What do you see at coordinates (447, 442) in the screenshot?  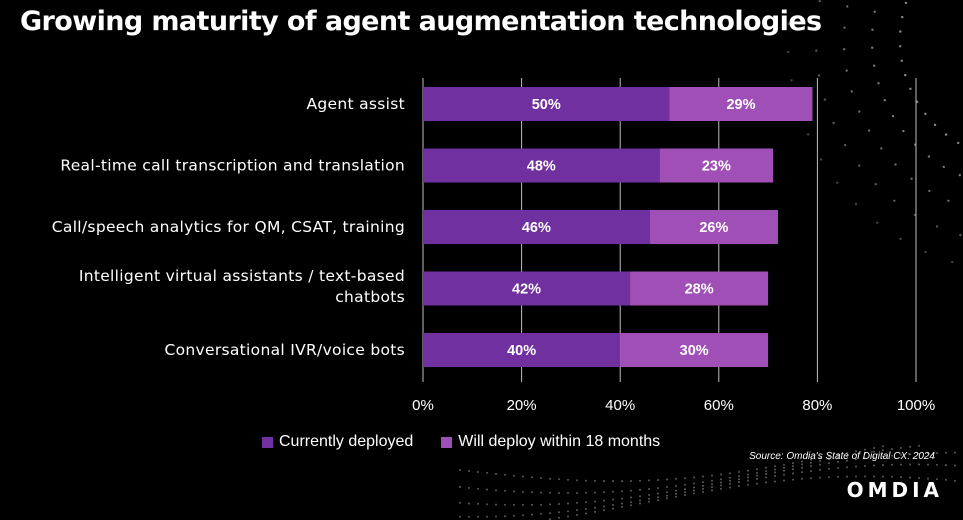 I see `legend-swatch-will-deploy` at bounding box center [447, 442].